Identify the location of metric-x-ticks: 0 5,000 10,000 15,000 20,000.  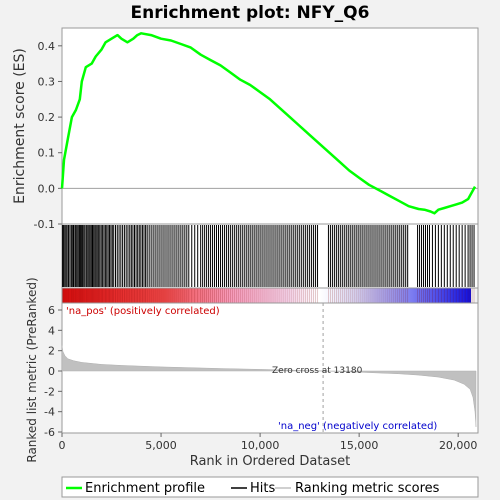
(268, 442).